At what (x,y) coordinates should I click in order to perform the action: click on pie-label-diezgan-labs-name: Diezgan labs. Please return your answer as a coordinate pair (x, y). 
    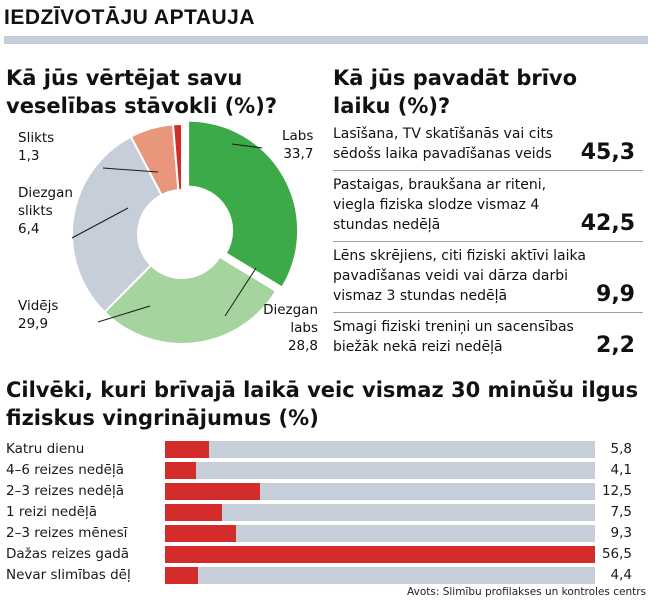
    Looking at the image, I should click on (290, 319).